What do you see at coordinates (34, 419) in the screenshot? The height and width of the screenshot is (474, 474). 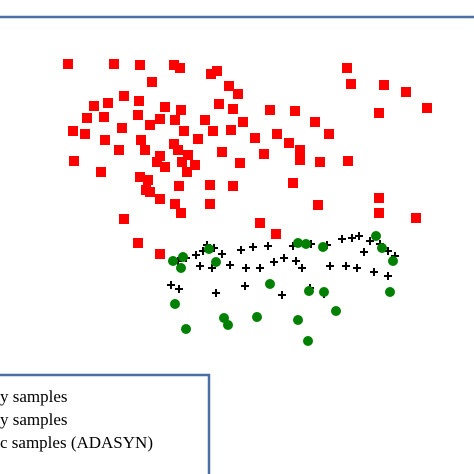 I see `legend-entry-2: y samples` at bounding box center [34, 419].